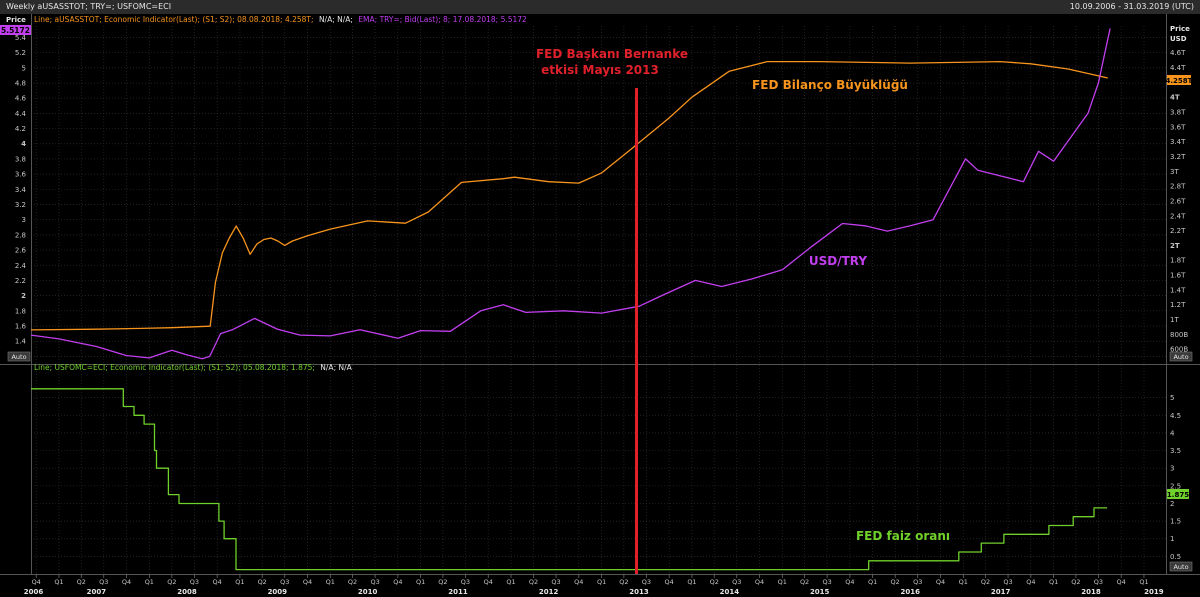  I want to click on right-axis-tick-label: 2.6T, so click(1178, 201).